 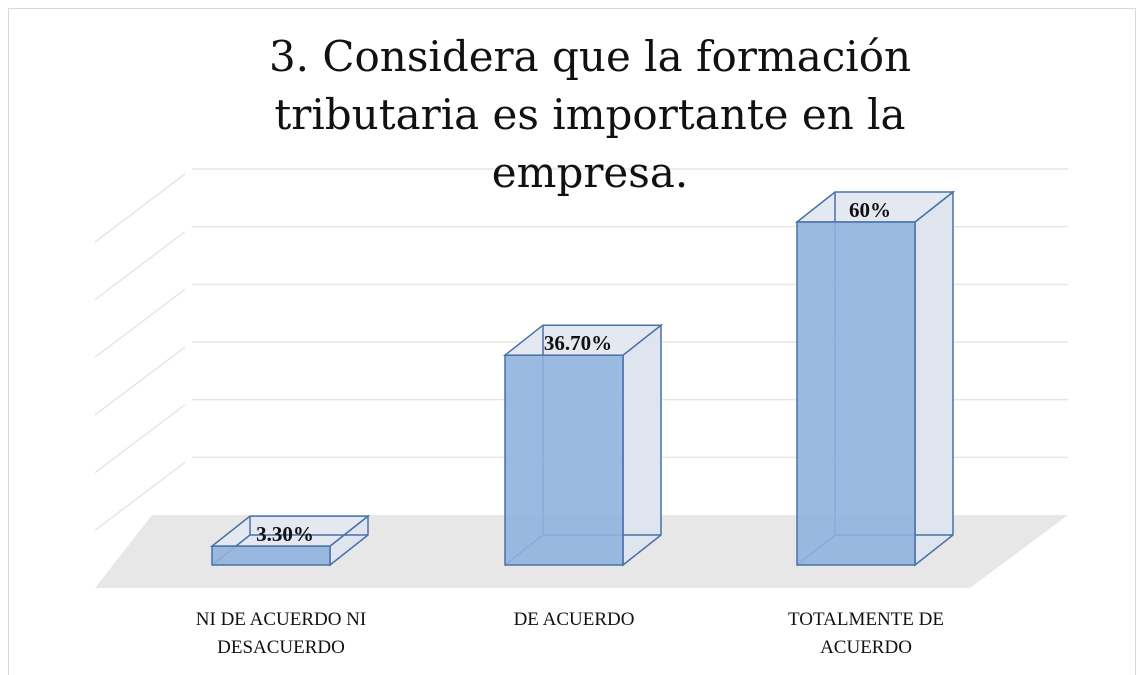 What do you see at coordinates (866, 633) in the screenshot?
I see `x-tick-label: TOTALMENTE DE ACUERDO` at bounding box center [866, 633].